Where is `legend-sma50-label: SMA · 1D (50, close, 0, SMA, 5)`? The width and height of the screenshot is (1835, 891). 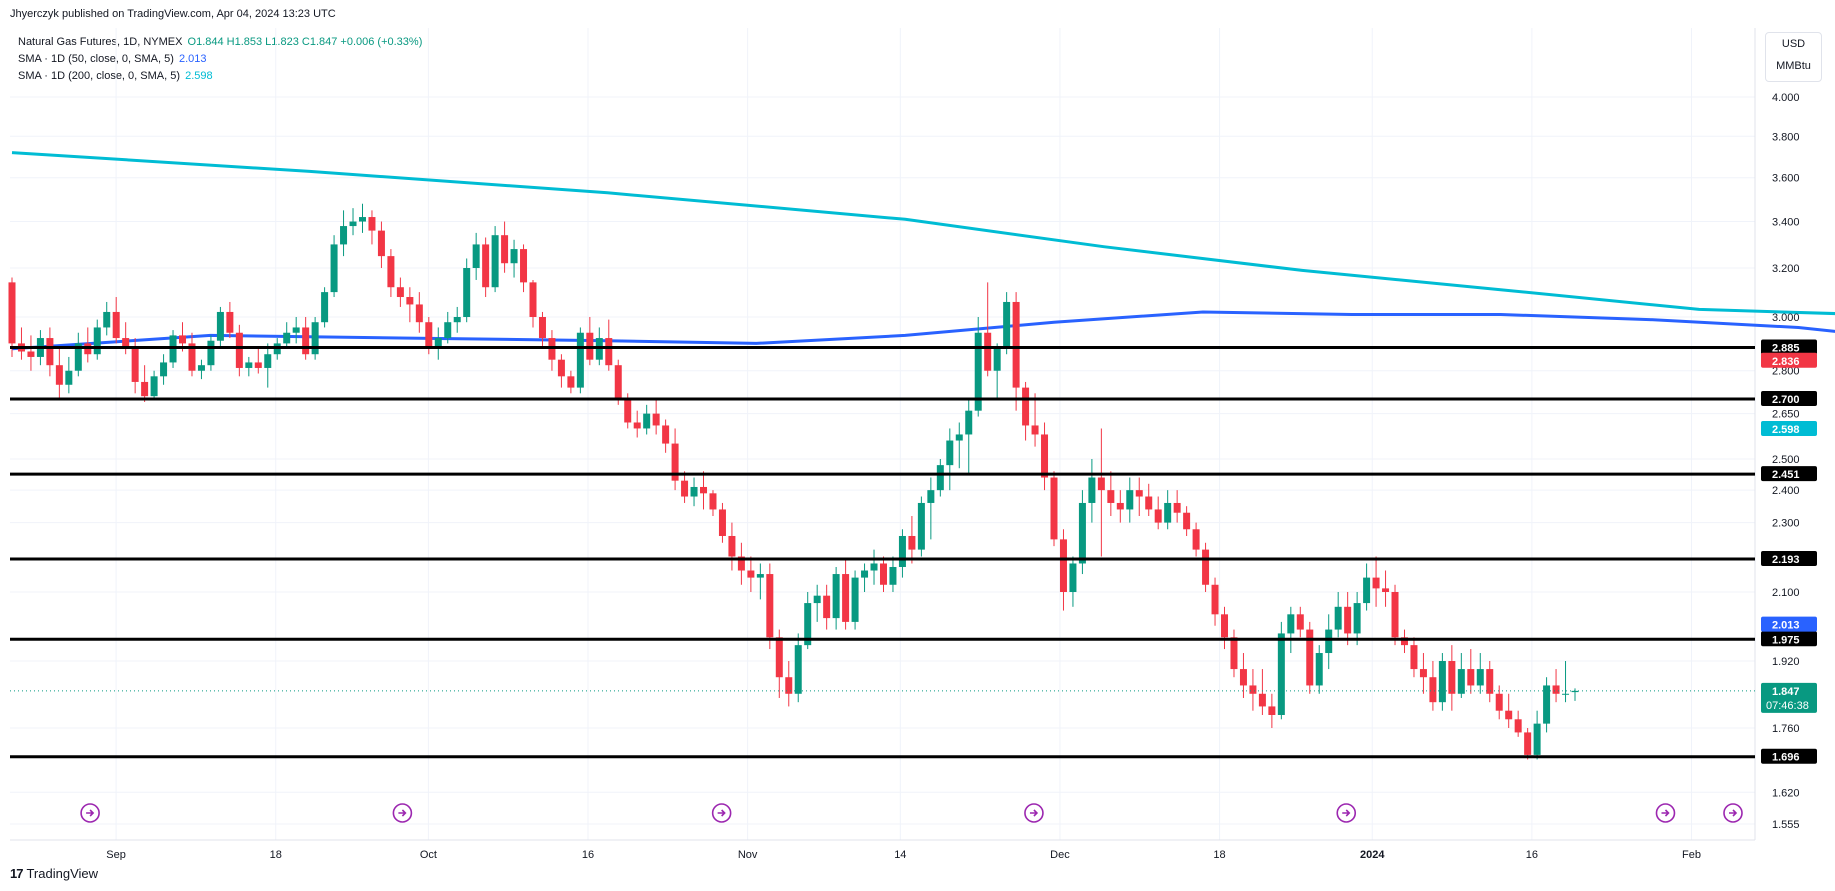 legend-sma50-label: SMA · 1D (50, close, 0, SMA, 5) is located at coordinates (96, 59).